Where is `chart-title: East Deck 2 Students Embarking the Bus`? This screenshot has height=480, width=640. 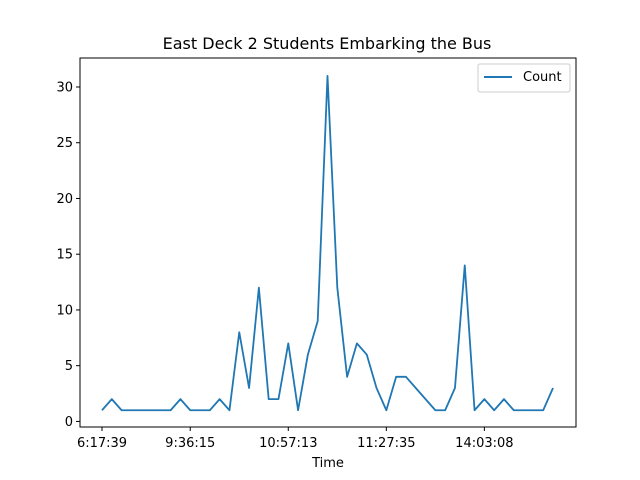
chart-title: East Deck 2 Students Embarking the Bus is located at coordinates (327, 43).